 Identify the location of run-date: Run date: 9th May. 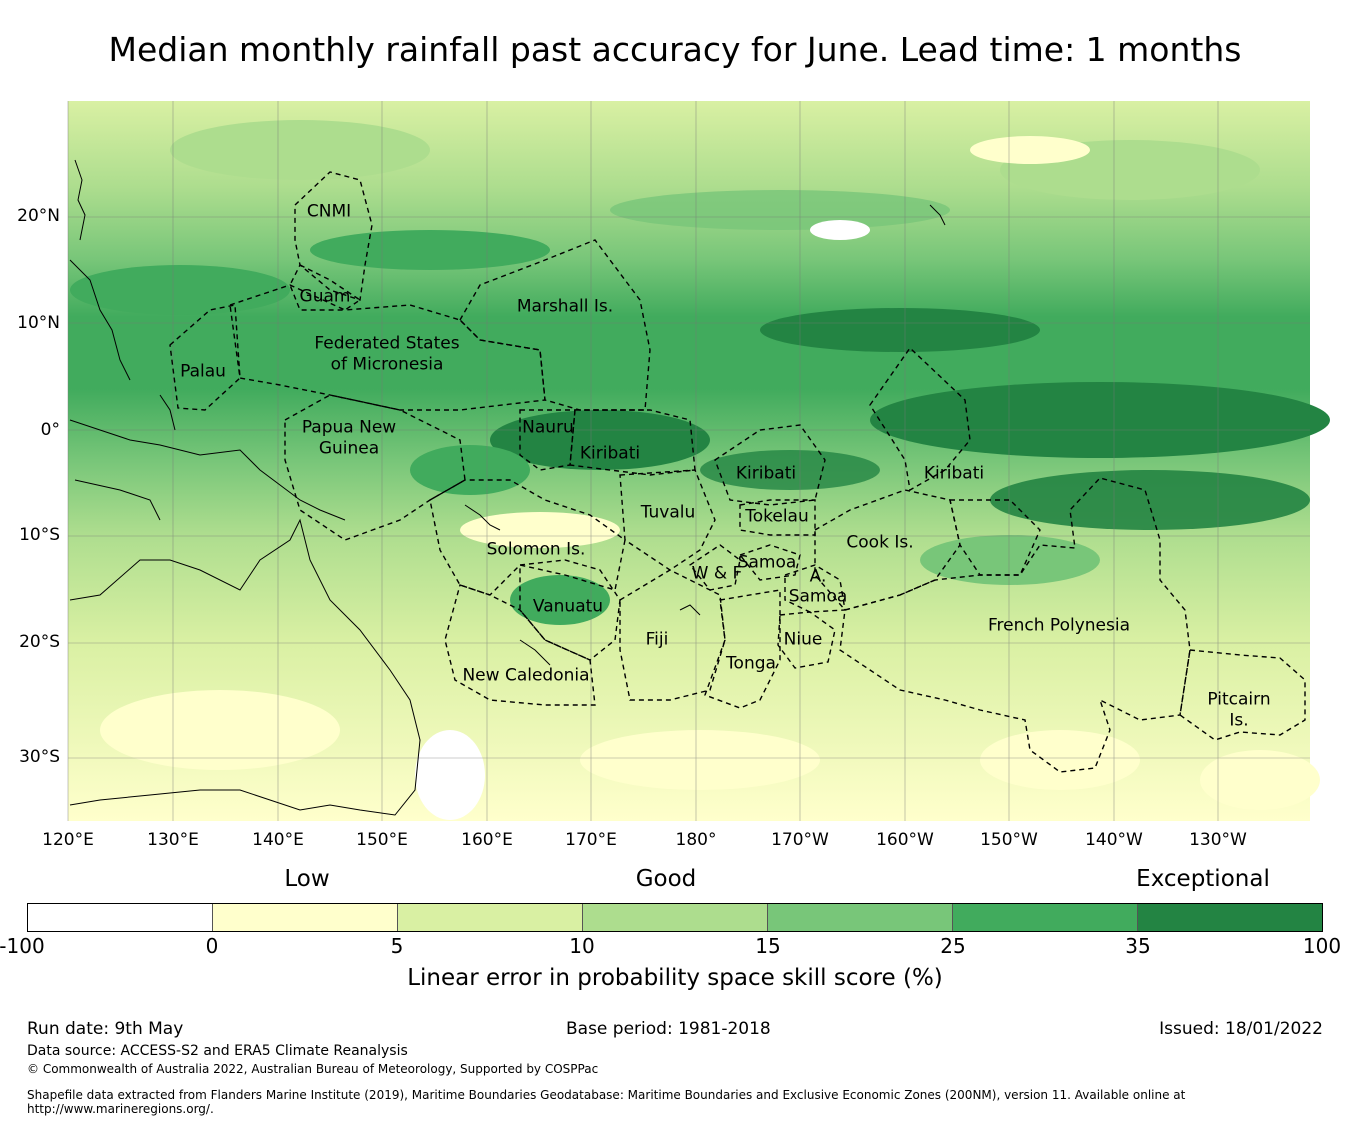
(105, 1029).